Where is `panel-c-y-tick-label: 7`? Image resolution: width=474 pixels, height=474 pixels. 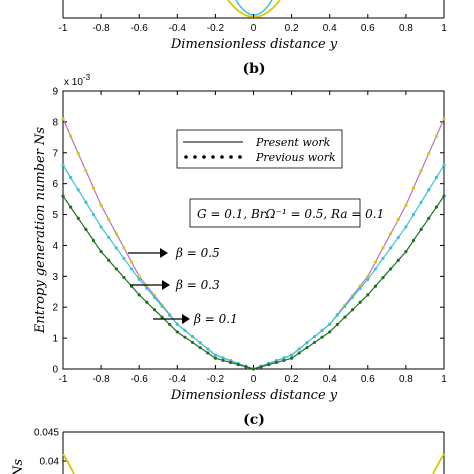 panel-c-y-tick-label: 7 is located at coordinates (55, 153).